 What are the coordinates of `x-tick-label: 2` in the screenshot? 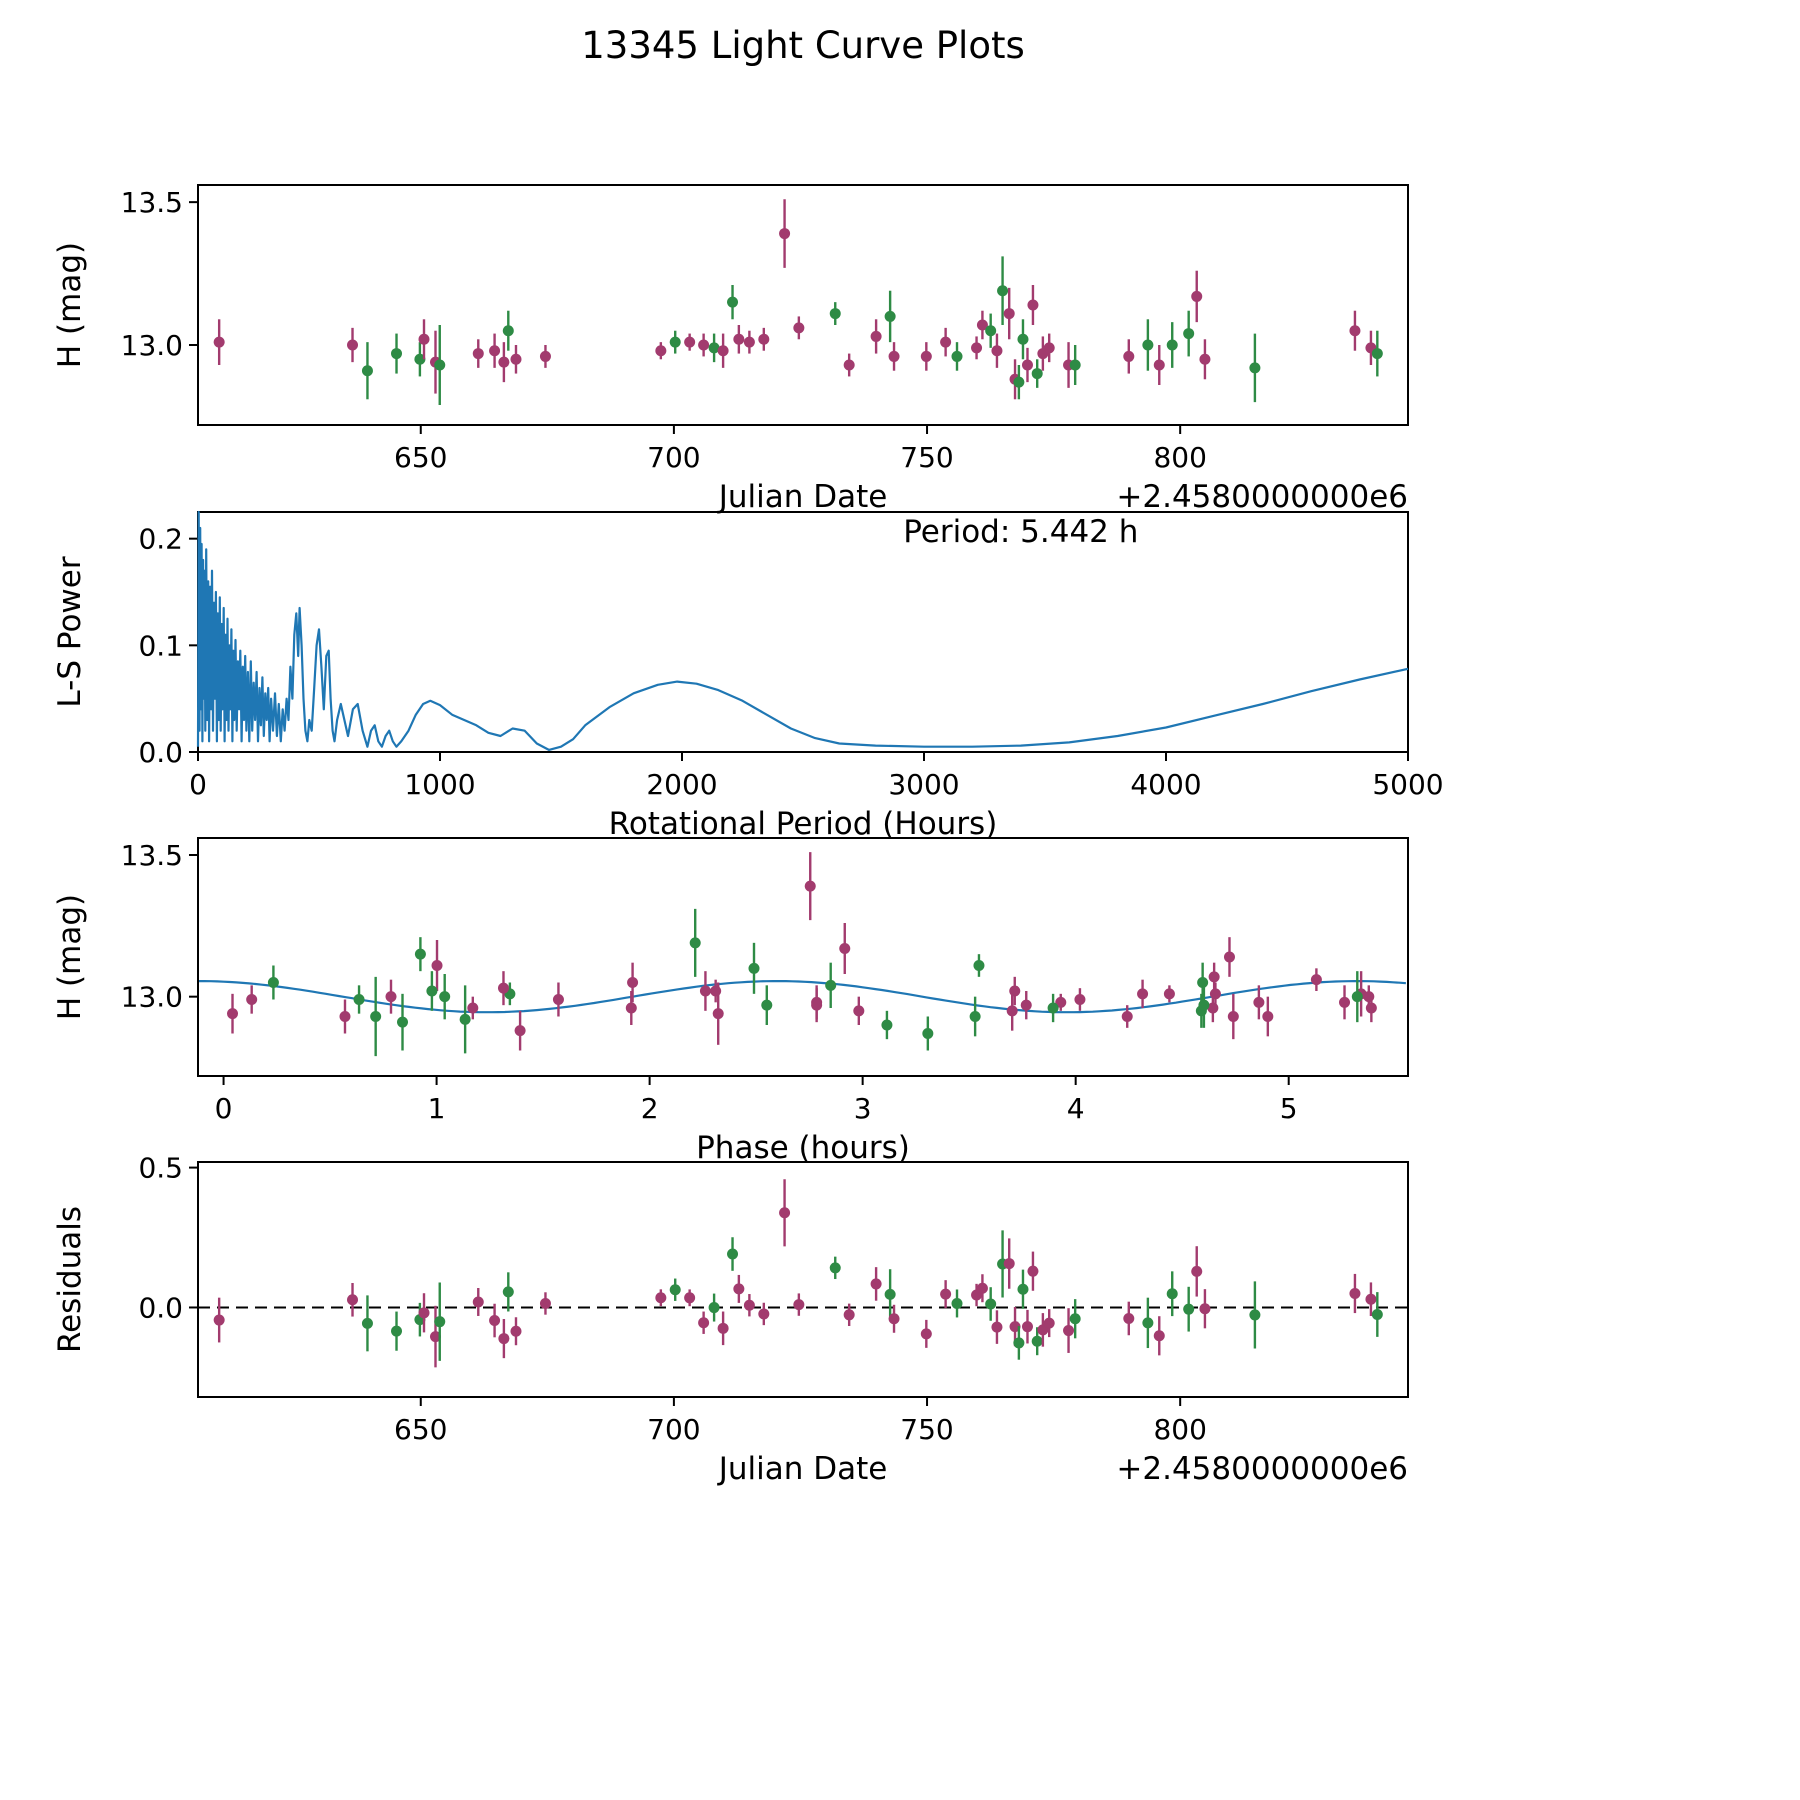 It's located at (650, 1108).